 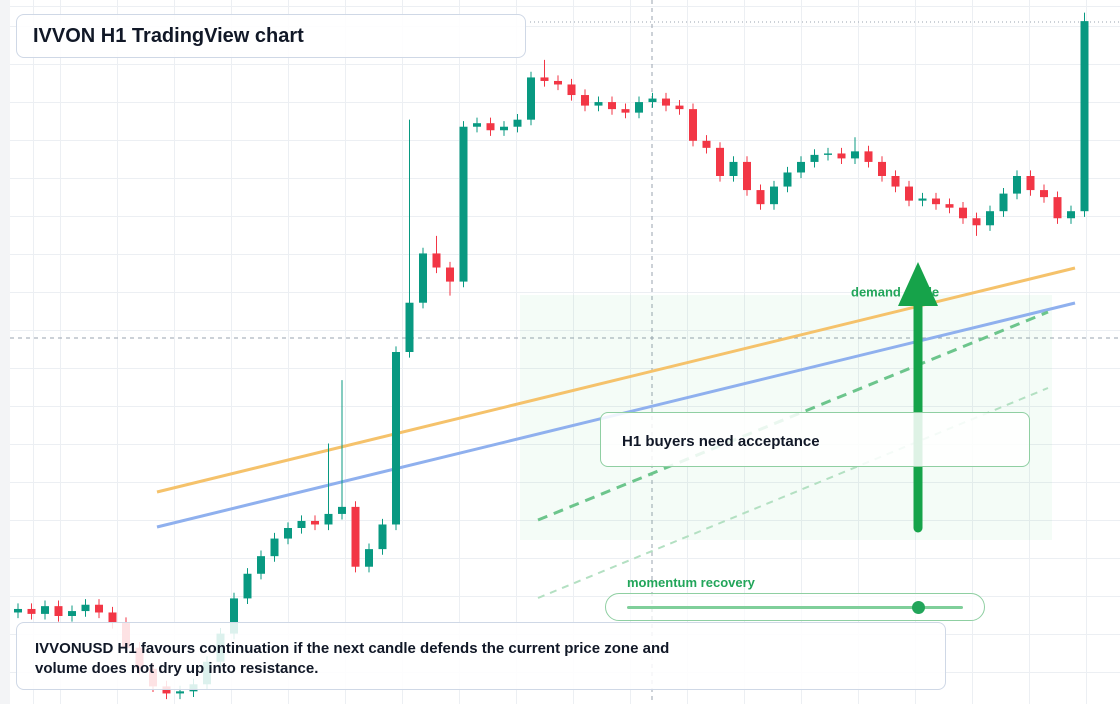 What do you see at coordinates (918, 284) in the screenshot?
I see `arrow-head` at bounding box center [918, 284].